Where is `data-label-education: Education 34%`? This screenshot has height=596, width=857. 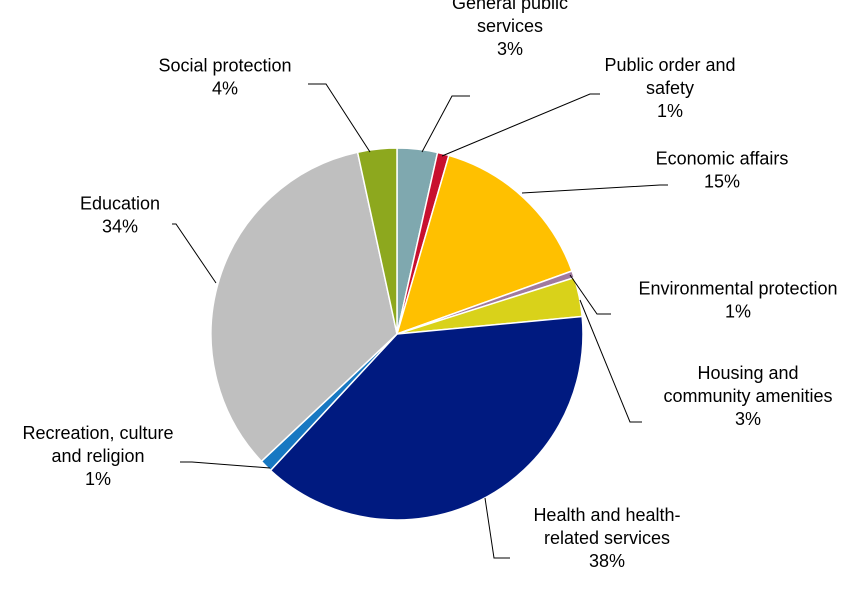 data-label-education: Education 34% is located at coordinates (120, 215).